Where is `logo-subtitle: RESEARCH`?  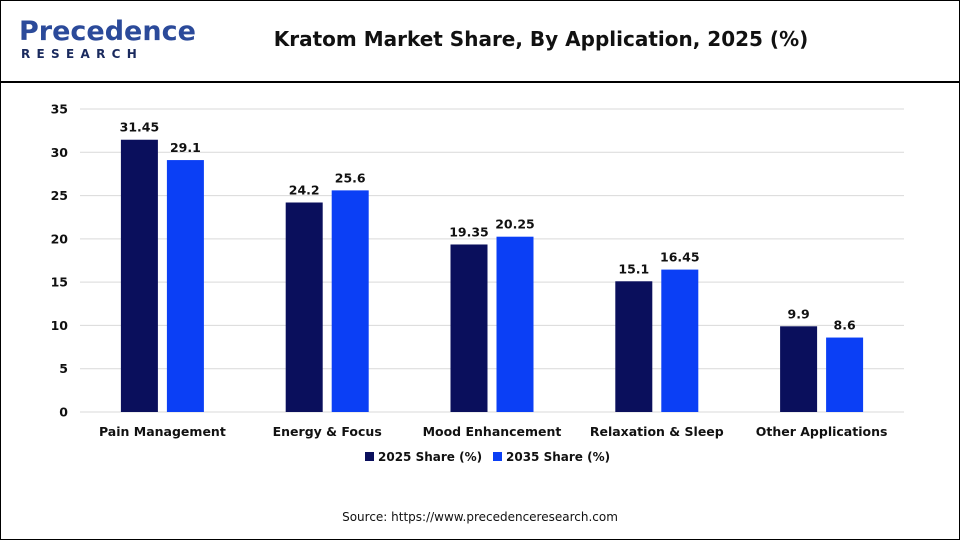 logo-subtitle: RESEARCH is located at coordinates (82, 54).